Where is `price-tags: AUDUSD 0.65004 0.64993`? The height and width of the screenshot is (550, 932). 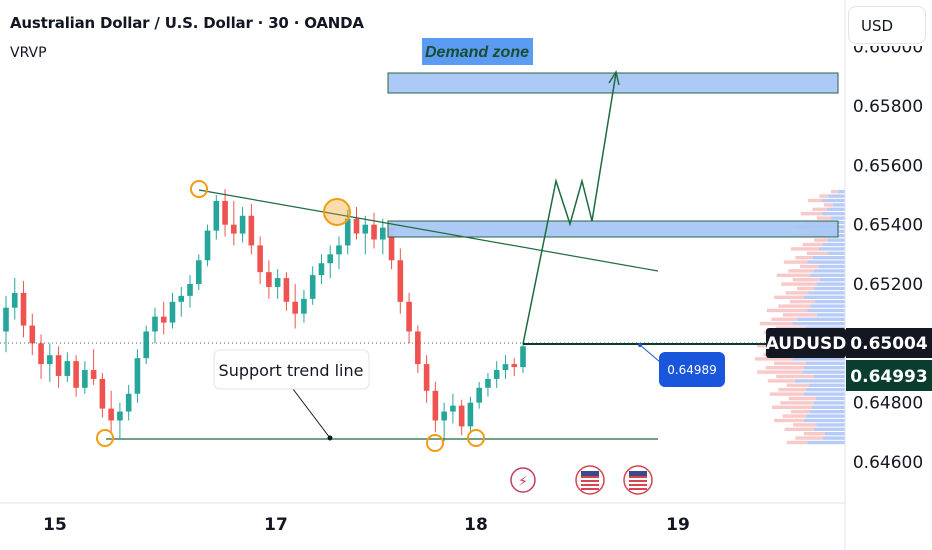 price-tags: AUDUSD 0.65004 0.64993 is located at coordinates (849, 359).